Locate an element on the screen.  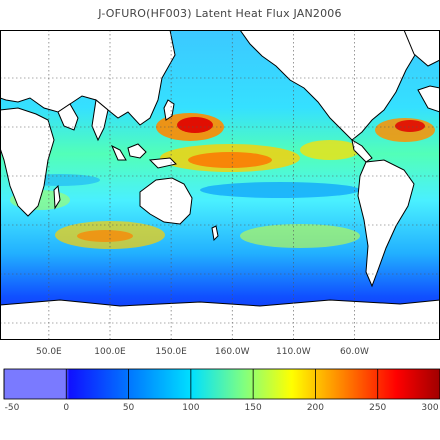
colorbar-ticks is located at coordinates (221, 384).